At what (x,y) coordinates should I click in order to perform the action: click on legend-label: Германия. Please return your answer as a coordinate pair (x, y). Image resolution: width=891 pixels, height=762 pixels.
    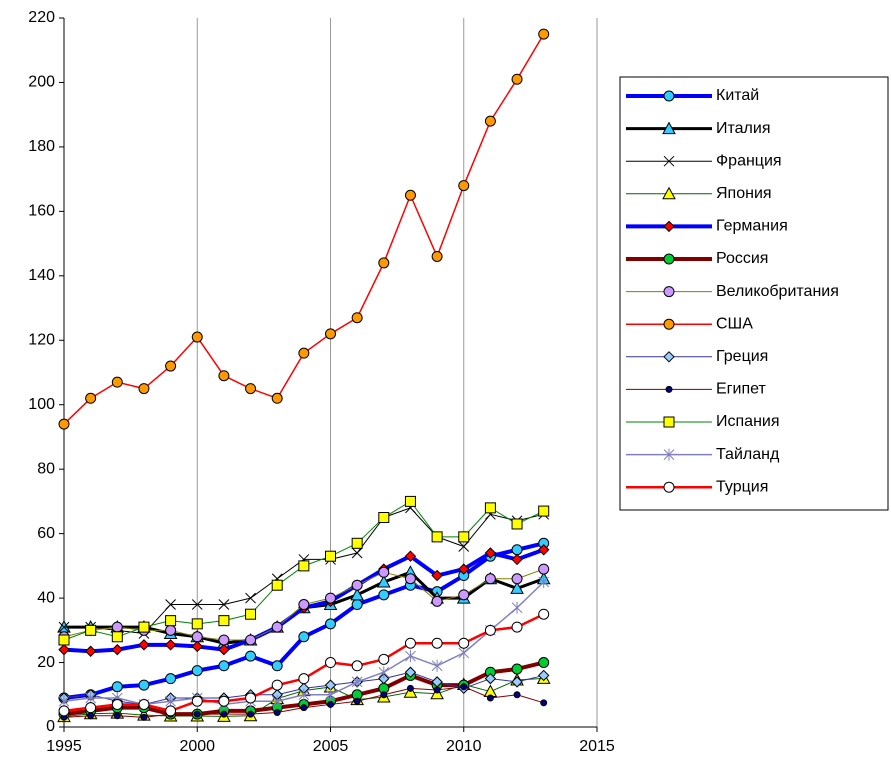
    Looking at the image, I should click on (752, 226).